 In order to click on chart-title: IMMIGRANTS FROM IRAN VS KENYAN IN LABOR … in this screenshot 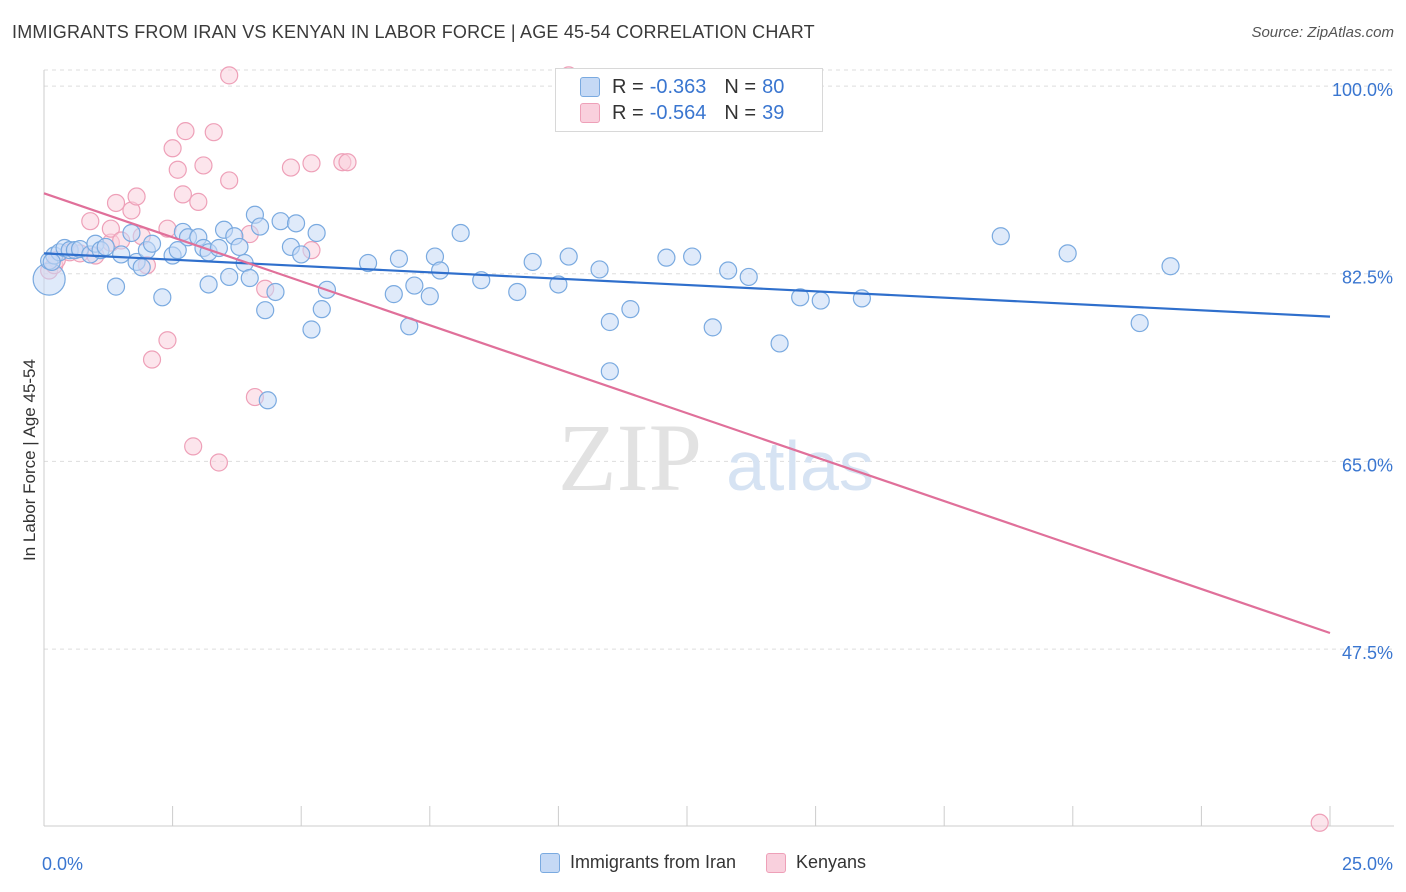, I will do `click(413, 32)`.